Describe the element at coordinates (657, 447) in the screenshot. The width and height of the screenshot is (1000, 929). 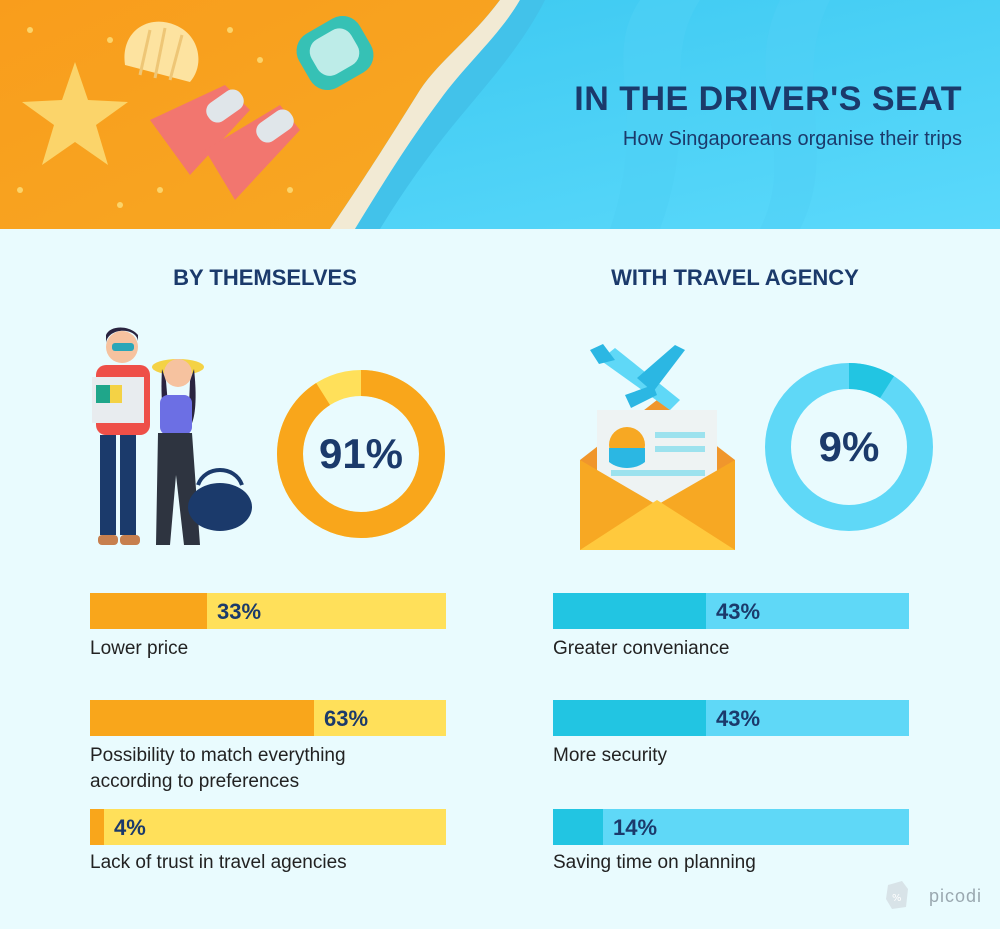
I see `airplane-envelope-icon` at that location.